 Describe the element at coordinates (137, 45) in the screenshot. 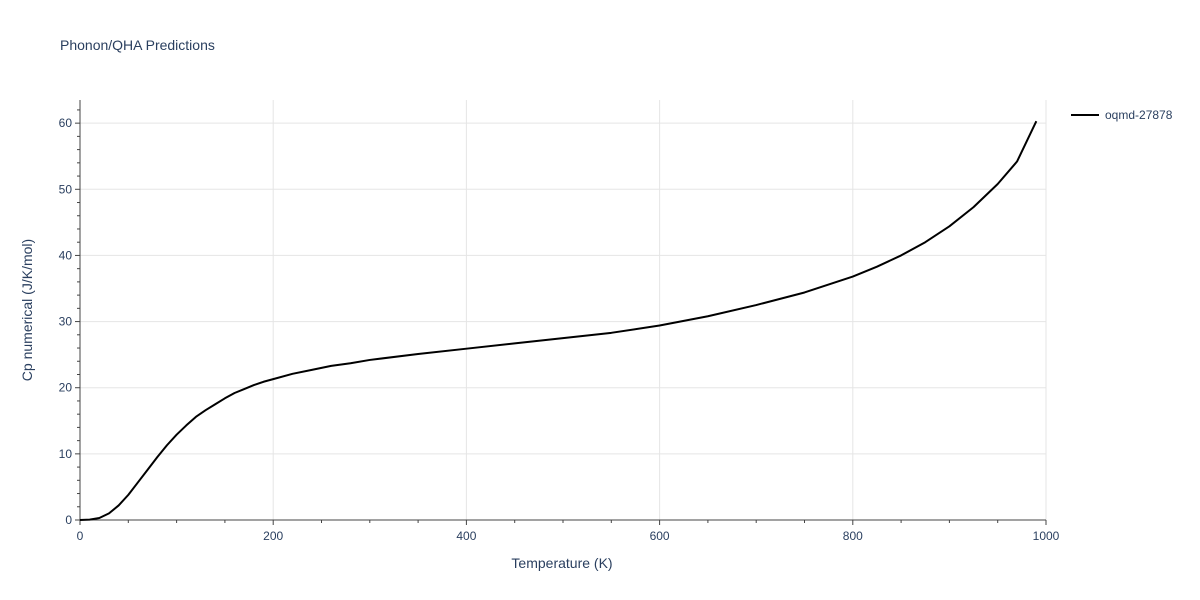

I see `chart-title: Phonon/QHA Predictions` at that location.